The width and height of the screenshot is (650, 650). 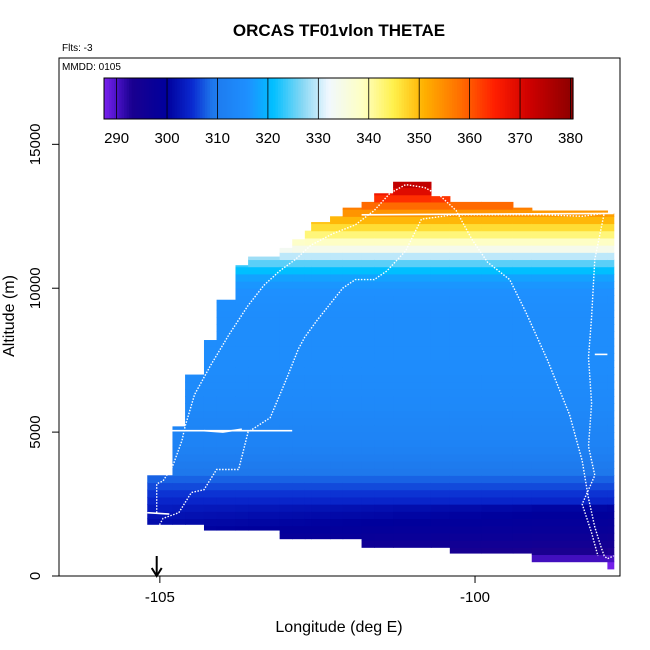 I want to click on x-tick-label: -105, so click(x=160, y=597).